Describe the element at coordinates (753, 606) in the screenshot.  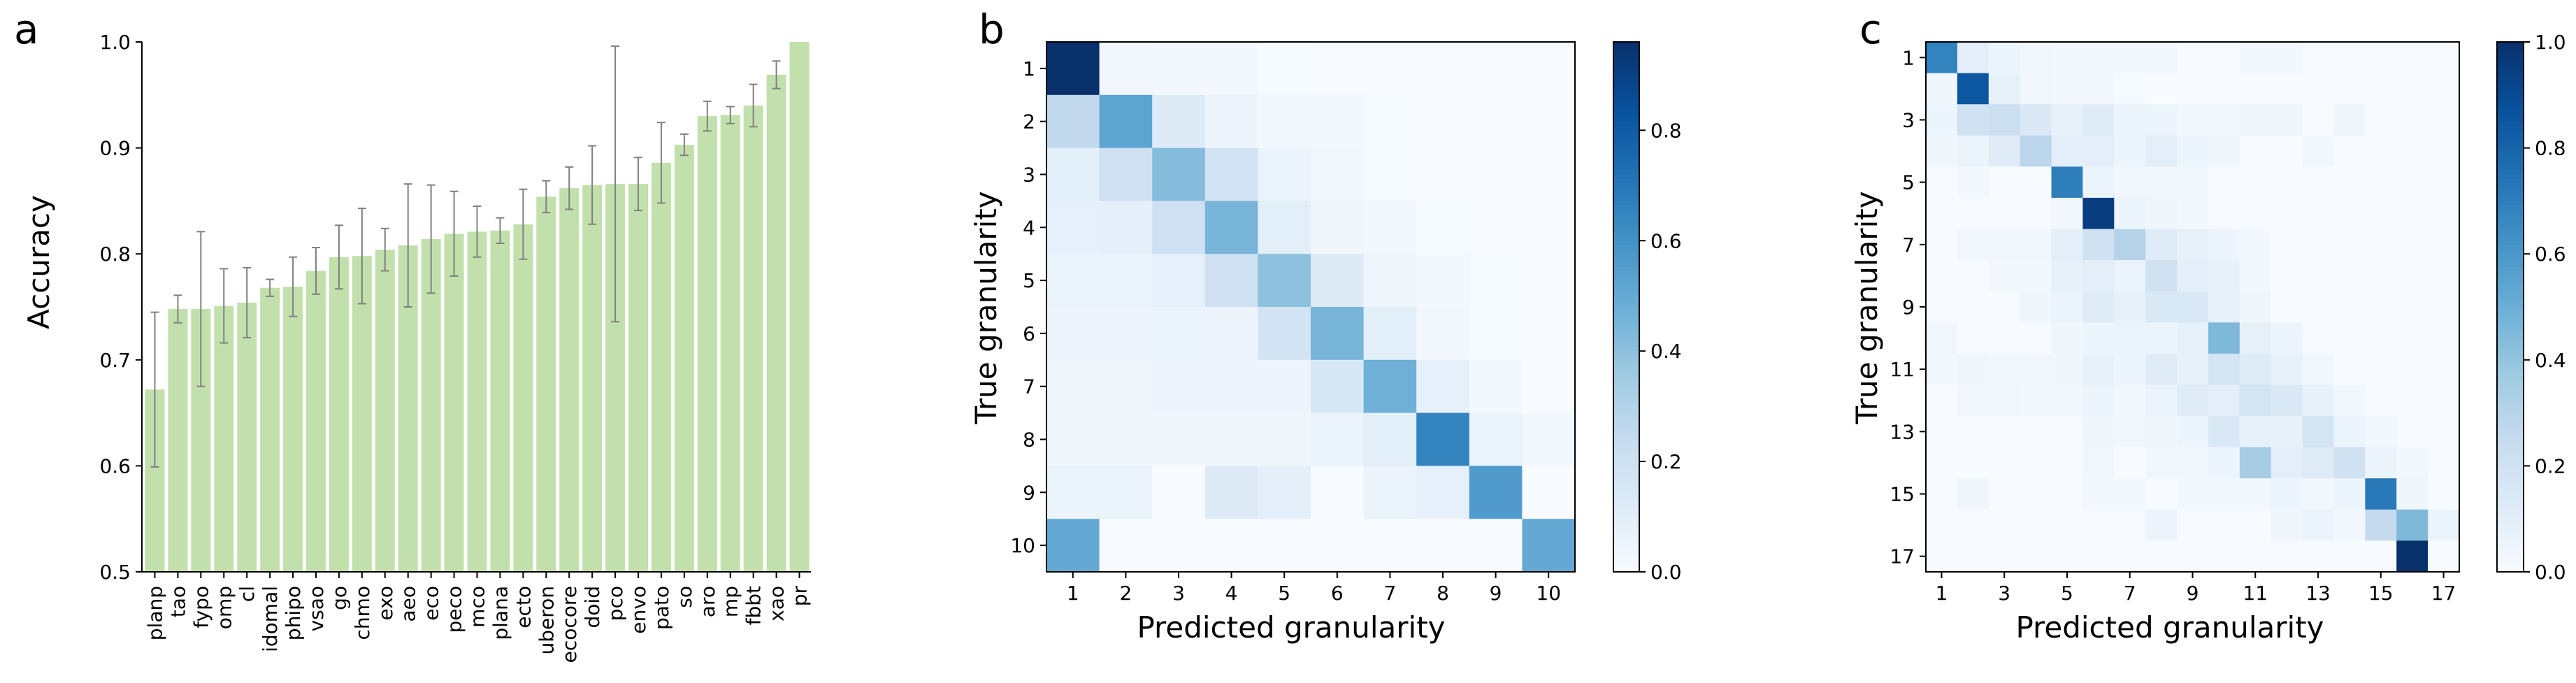
I see `x-tick-label: fbbt` at that location.